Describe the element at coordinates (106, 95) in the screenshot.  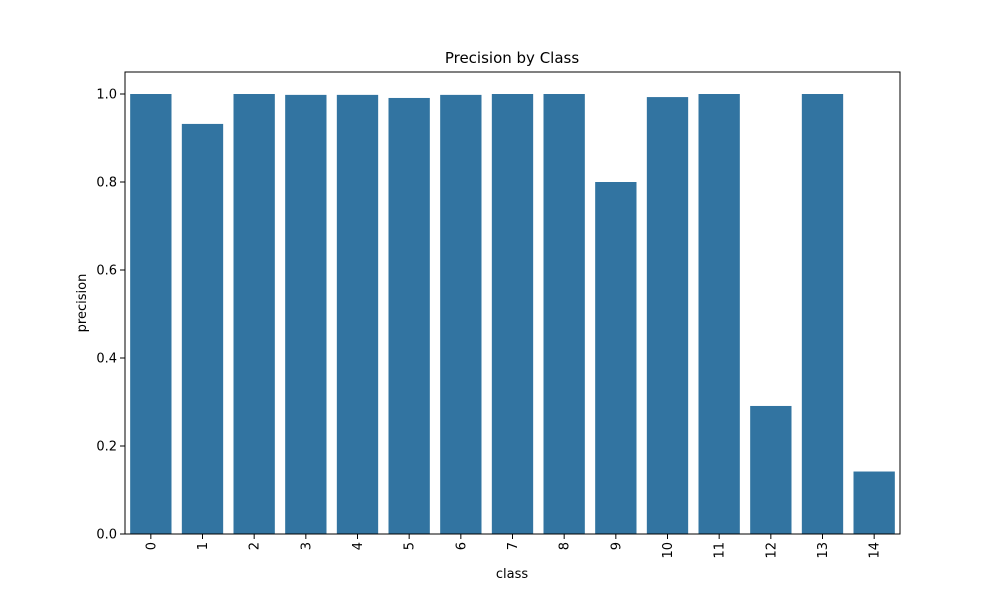
I see `y-tick-label: 1.0` at that location.